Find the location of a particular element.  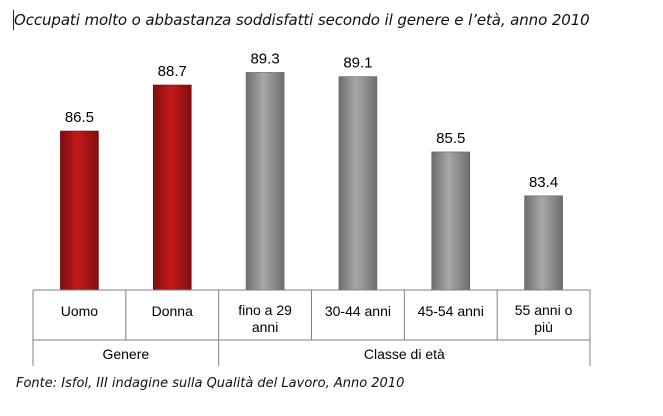

category-label-0: Uomo is located at coordinates (80, 311).